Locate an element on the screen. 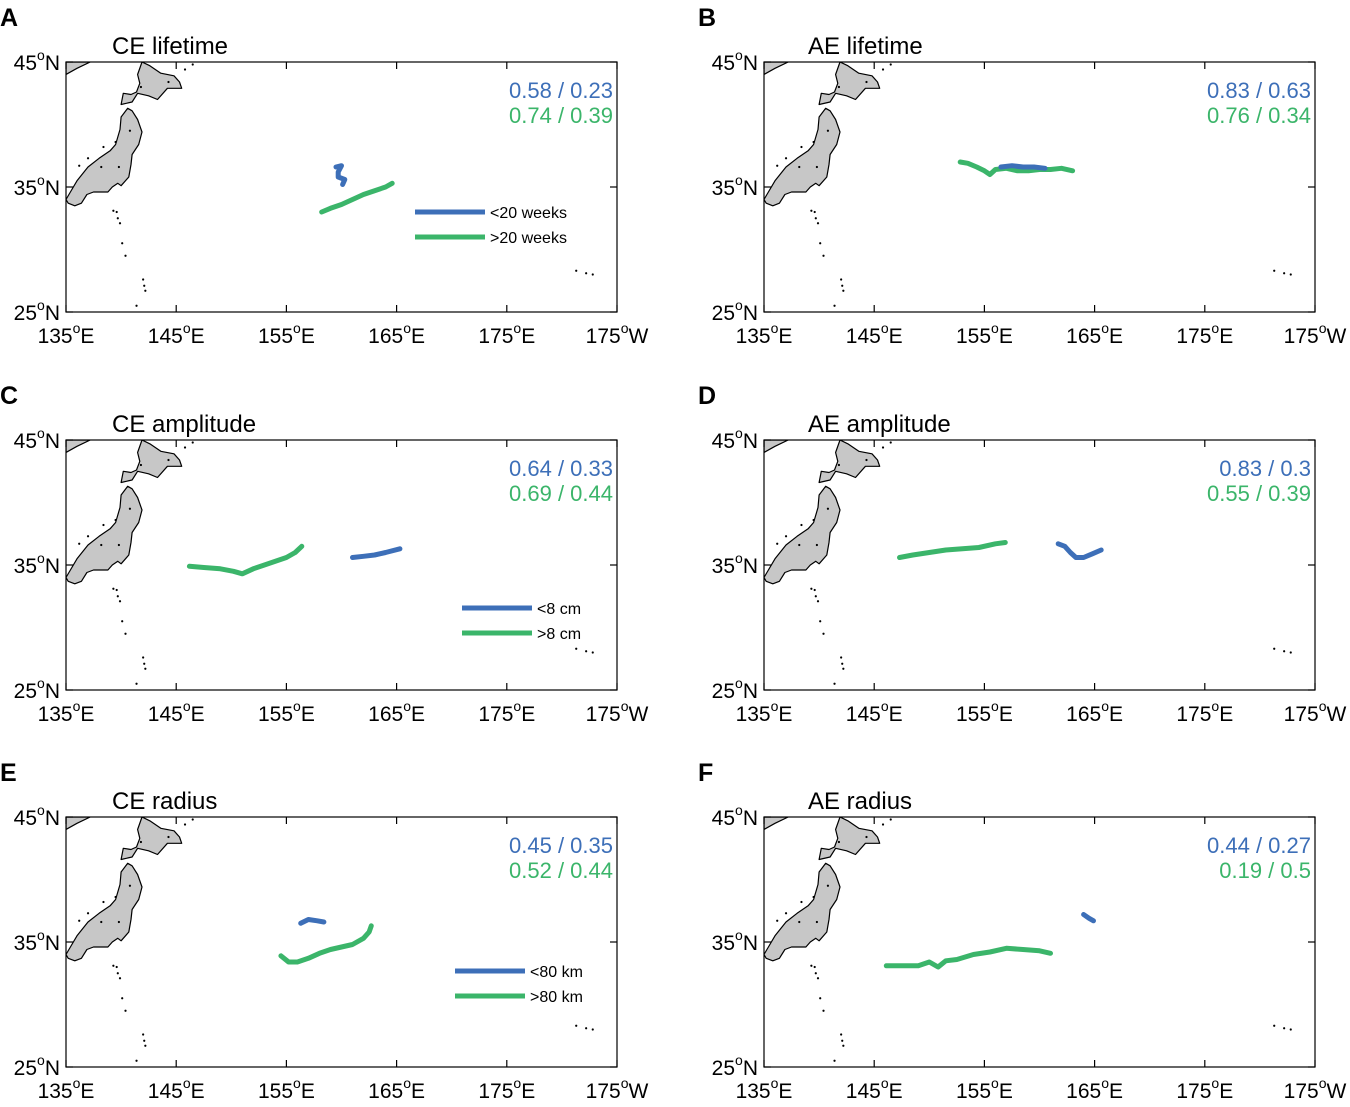 The height and width of the screenshot is (1107, 1350). legend: <80 km >80 km is located at coordinates (519, 985).